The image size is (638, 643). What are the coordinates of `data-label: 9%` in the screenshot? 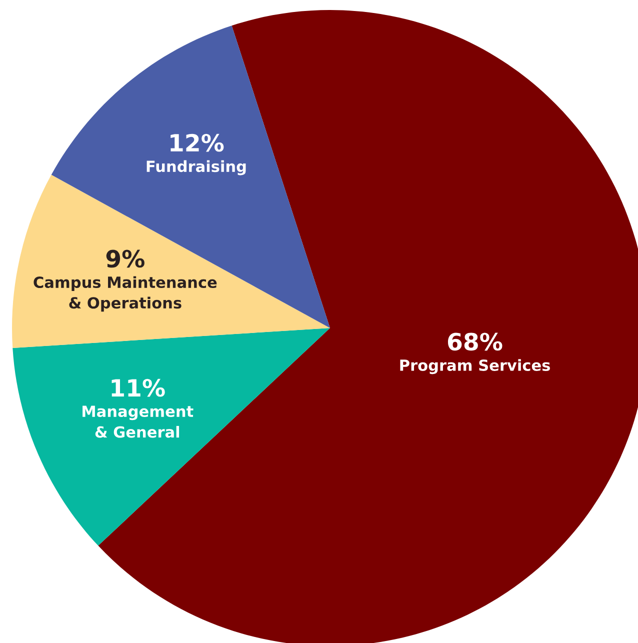 It's located at (125, 259).